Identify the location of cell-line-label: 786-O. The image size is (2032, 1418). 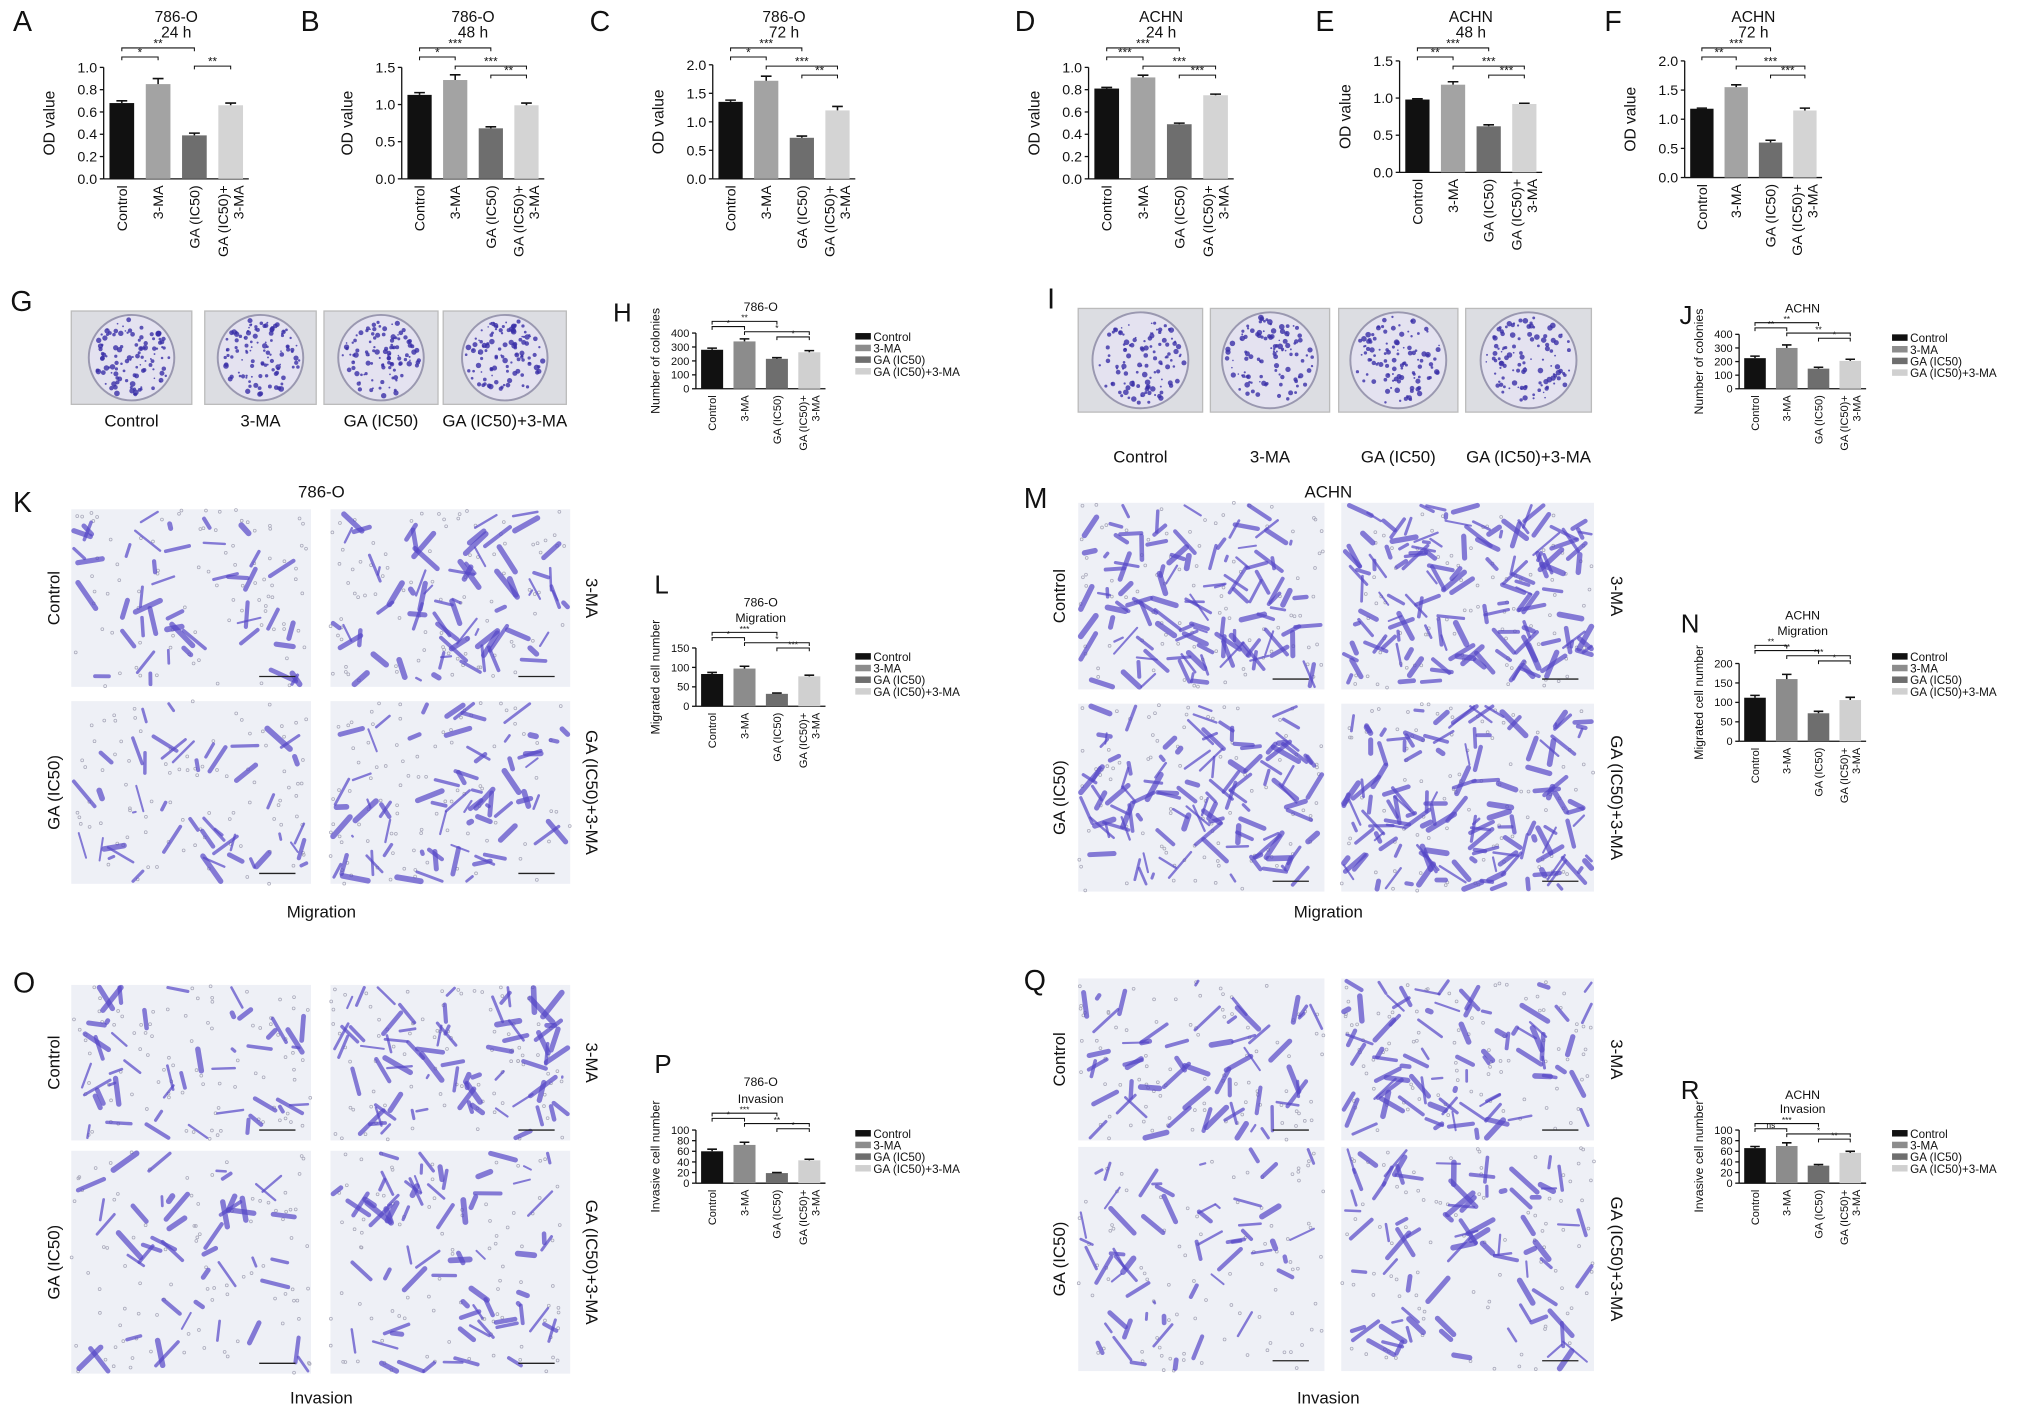
(321, 492).